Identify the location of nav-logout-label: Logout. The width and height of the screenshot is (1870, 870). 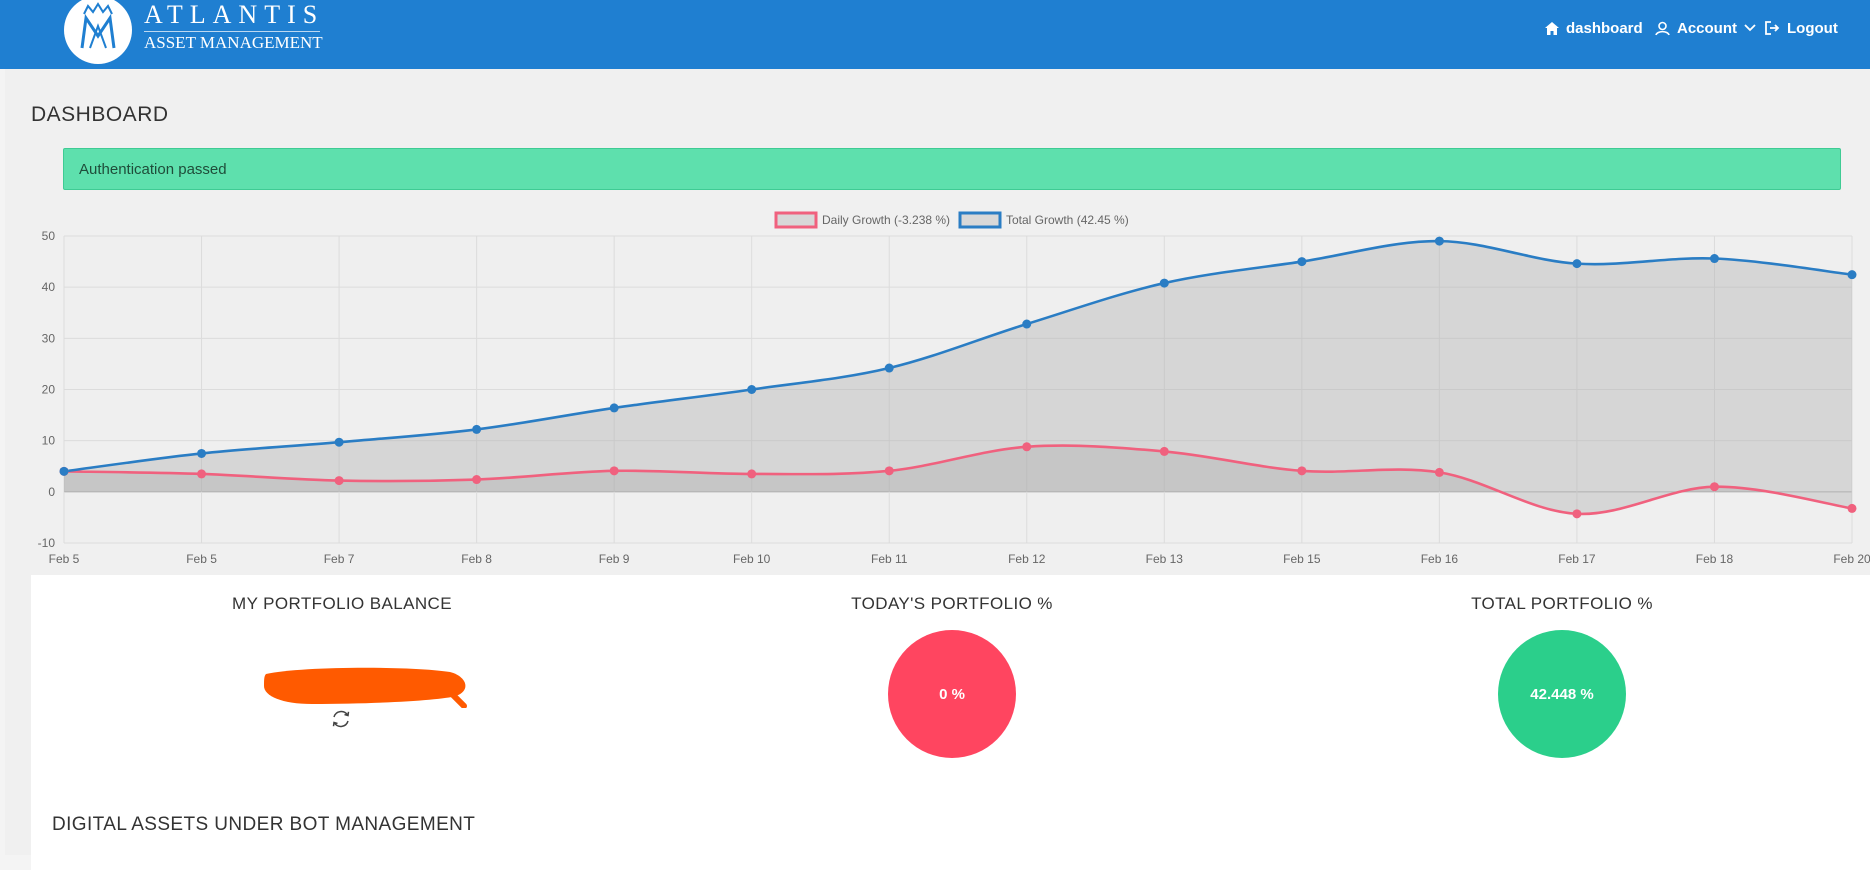
(1812, 28).